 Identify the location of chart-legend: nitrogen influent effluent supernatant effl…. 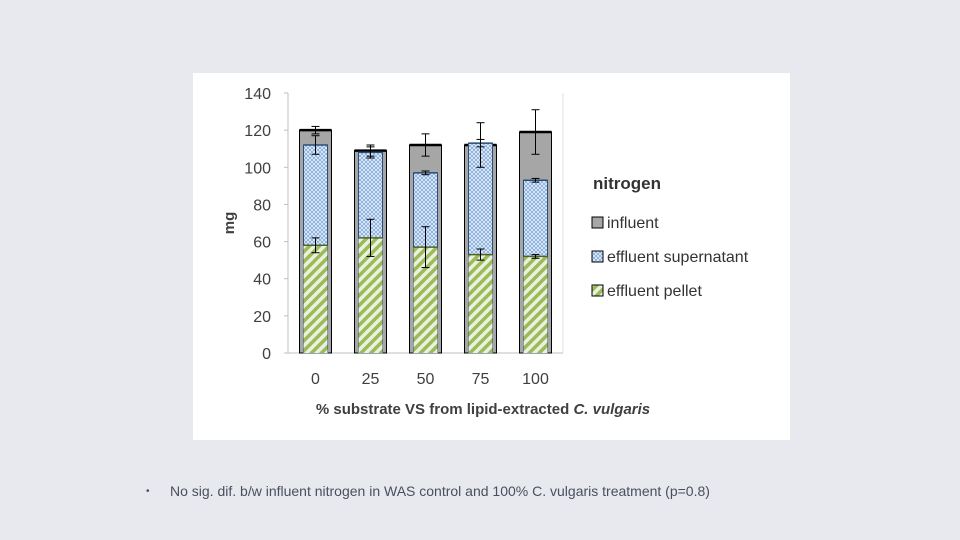
(670, 237).